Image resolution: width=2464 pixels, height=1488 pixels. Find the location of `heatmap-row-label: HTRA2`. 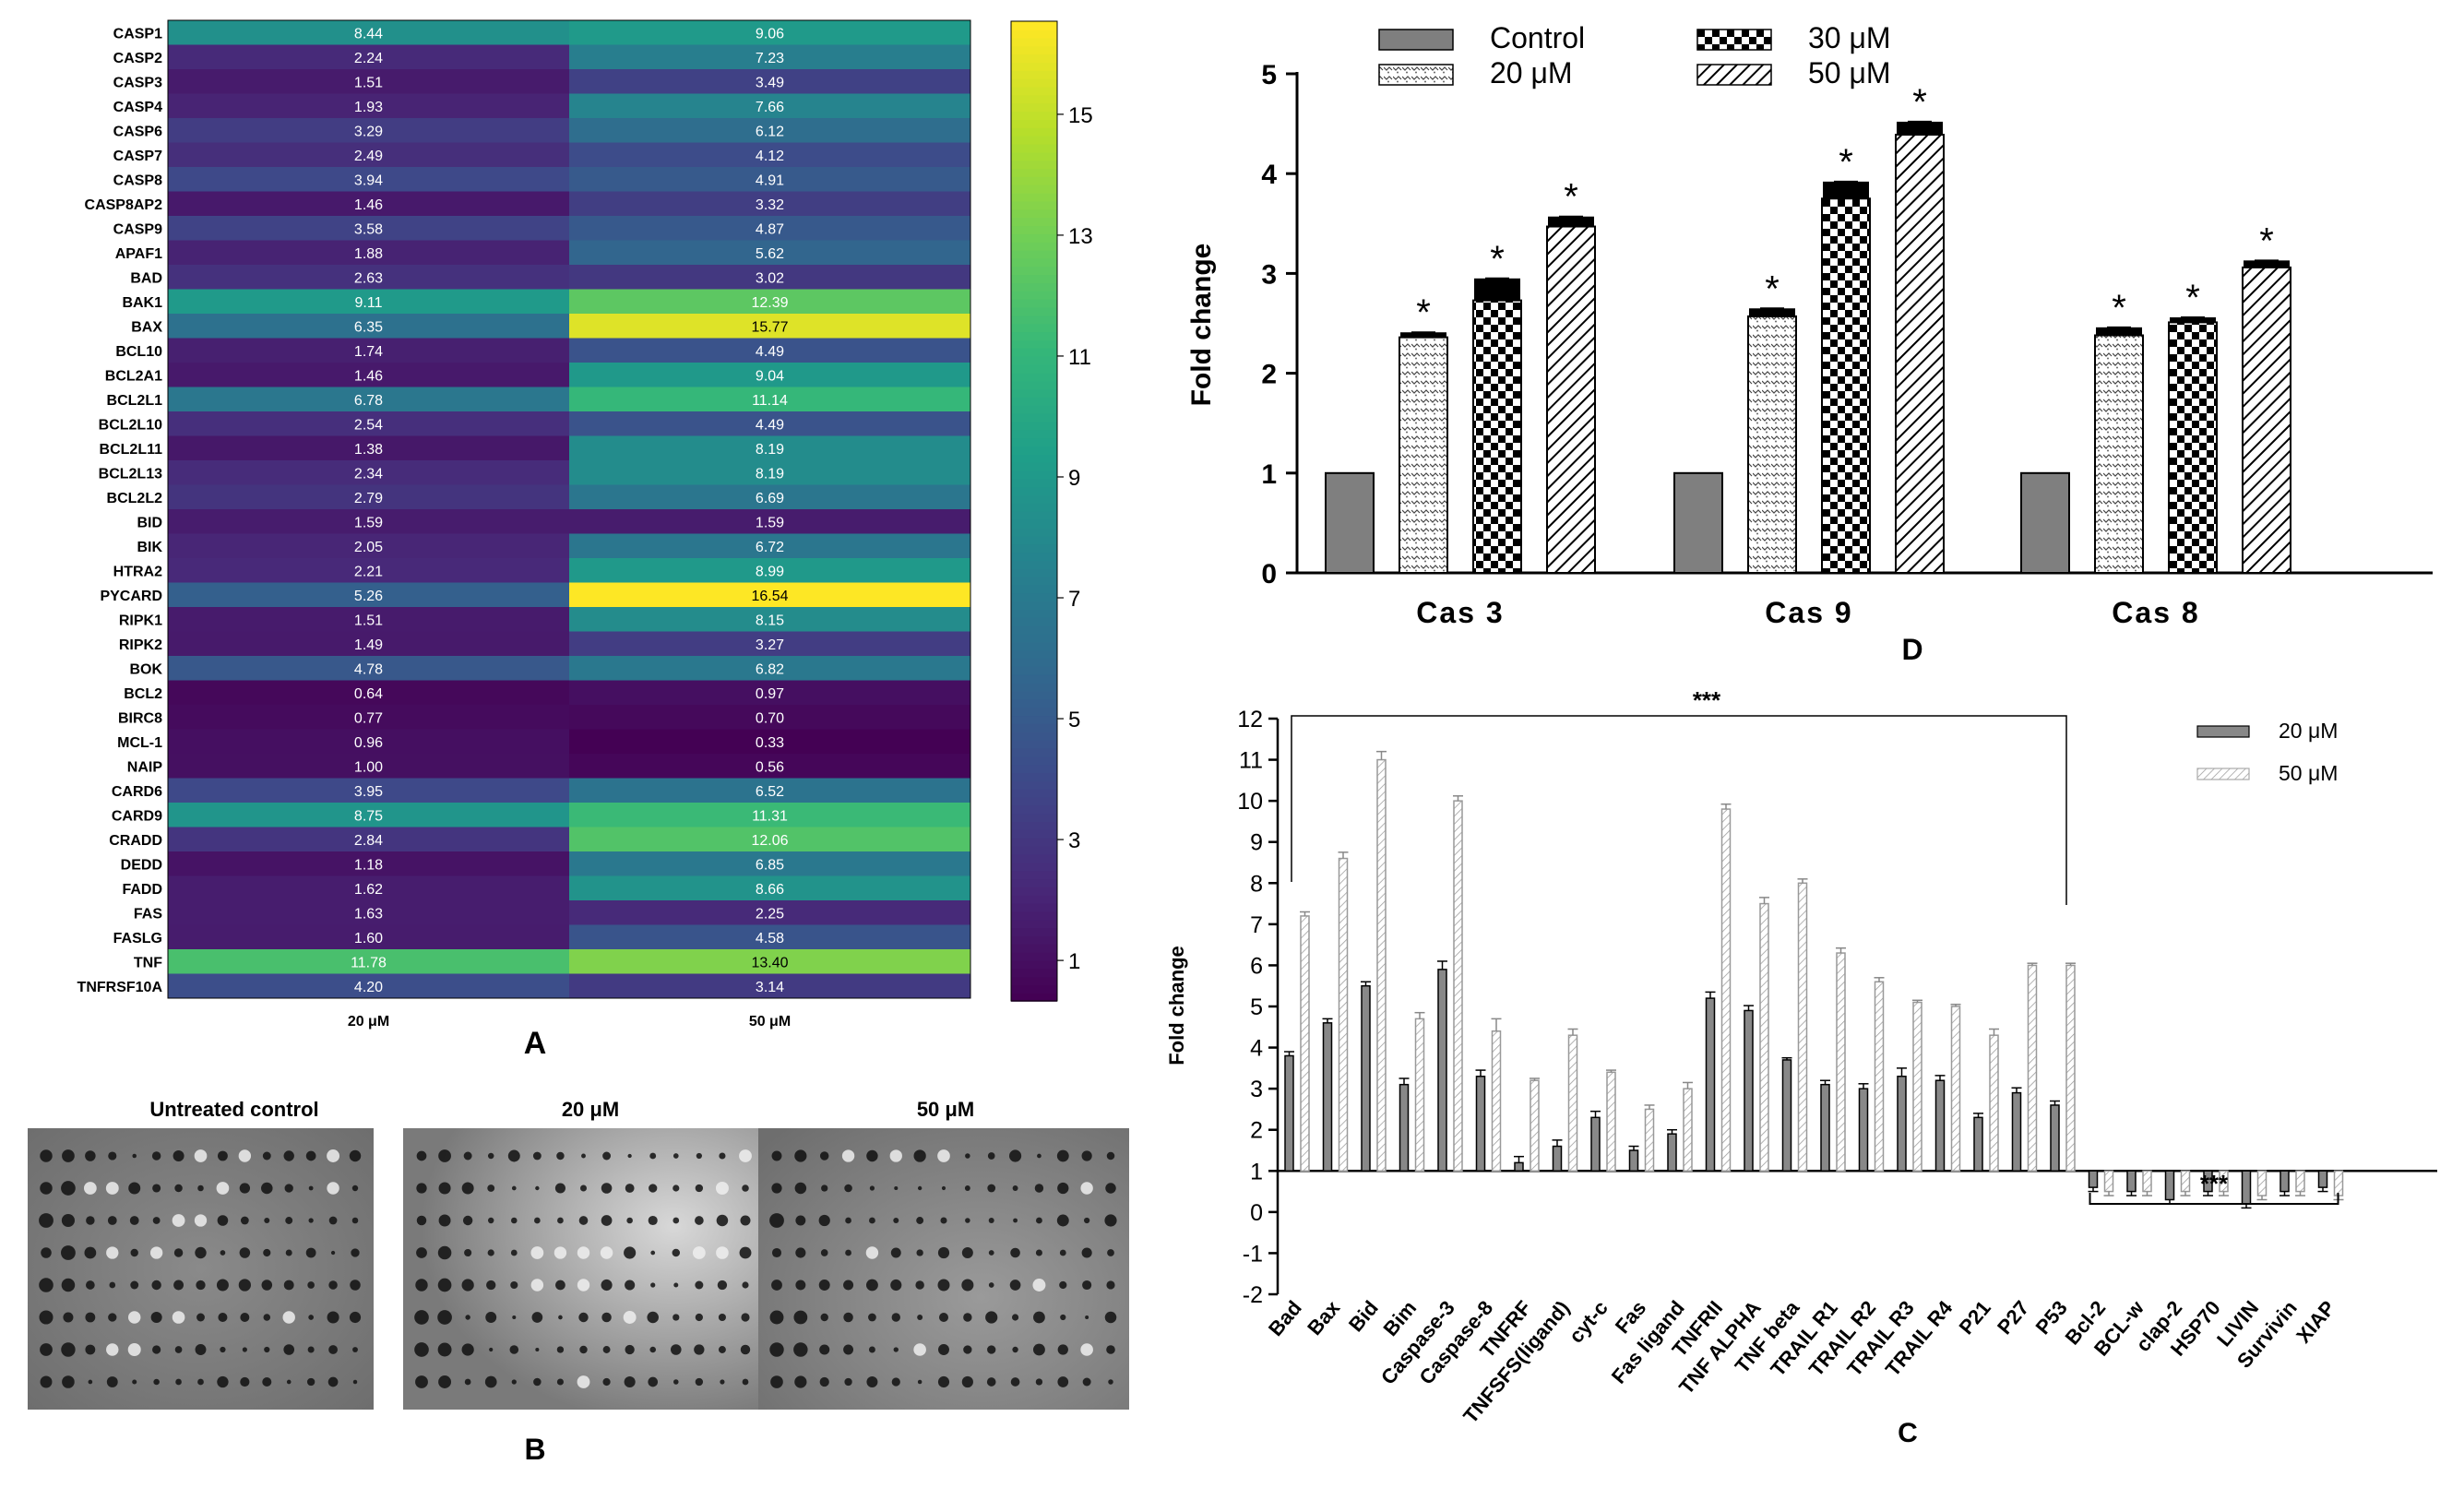

heatmap-row-label: HTRA2 is located at coordinates (137, 571).